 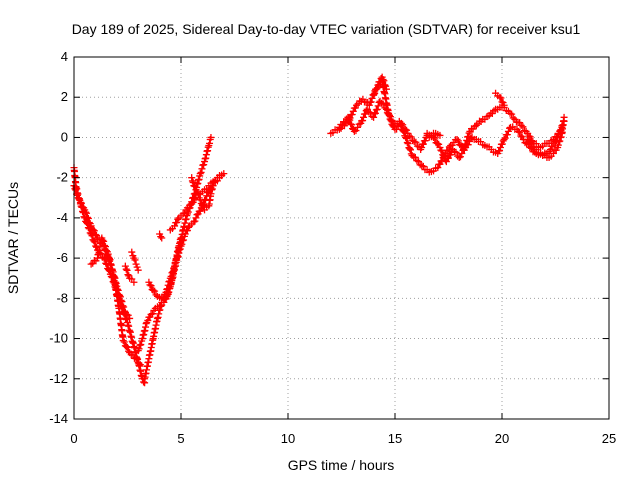 What do you see at coordinates (395, 438) in the screenshot?
I see `x-tick-label: 15` at bounding box center [395, 438].